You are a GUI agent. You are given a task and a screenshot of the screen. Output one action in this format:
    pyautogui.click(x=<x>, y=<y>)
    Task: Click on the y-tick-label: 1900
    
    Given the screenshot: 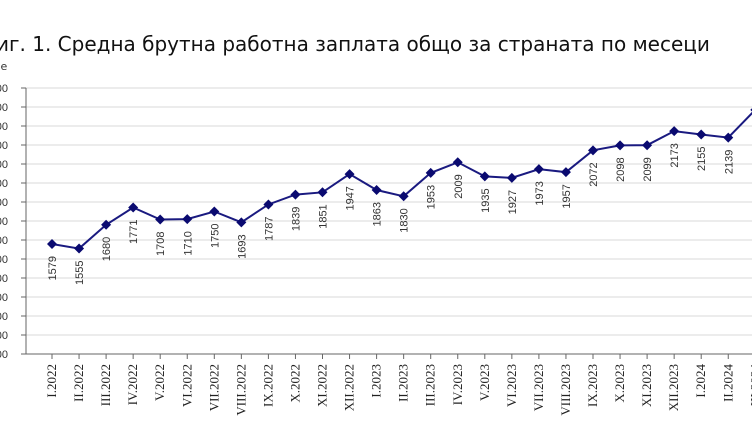 What is the action you would take?
    pyautogui.click(x=4, y=184)
    